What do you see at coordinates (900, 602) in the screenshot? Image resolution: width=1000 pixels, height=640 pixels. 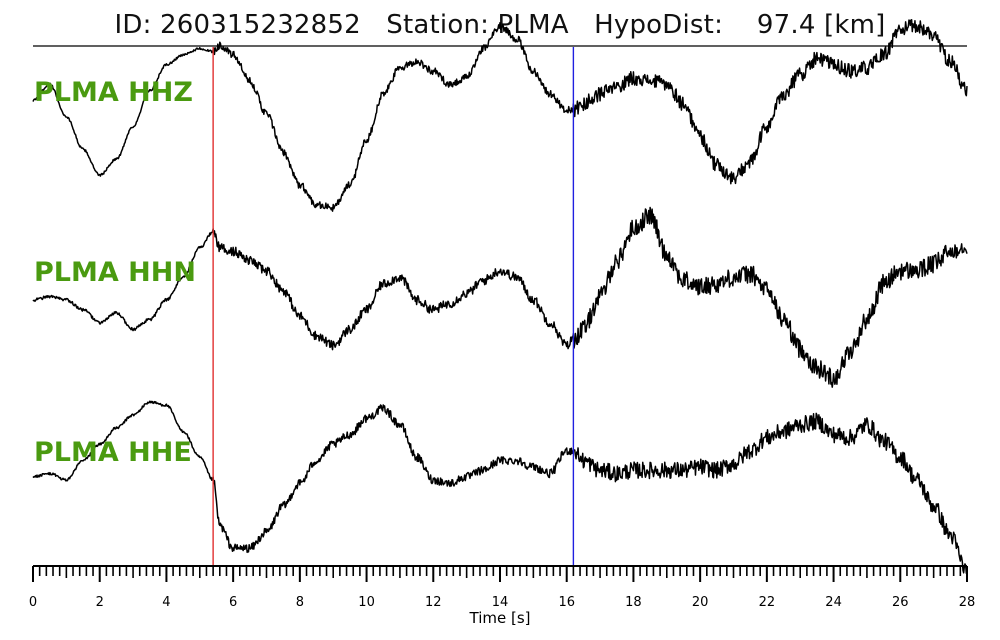 I see `x-tick-label: 26` at bounding box center [900, 602].